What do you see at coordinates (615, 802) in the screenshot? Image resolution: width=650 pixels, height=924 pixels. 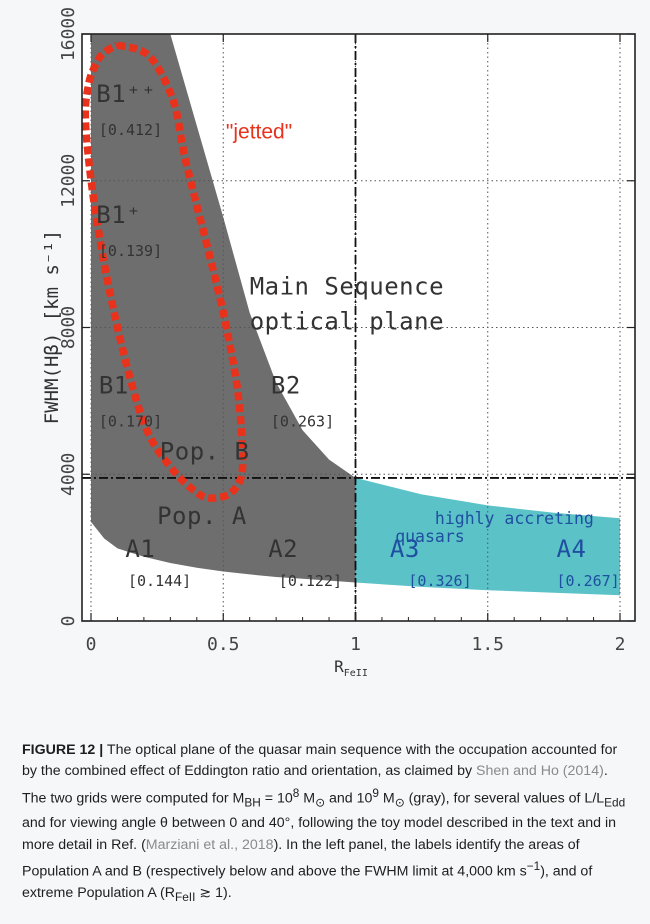 I see `caption-subscript: Edd` at bounding box center [615, 802].